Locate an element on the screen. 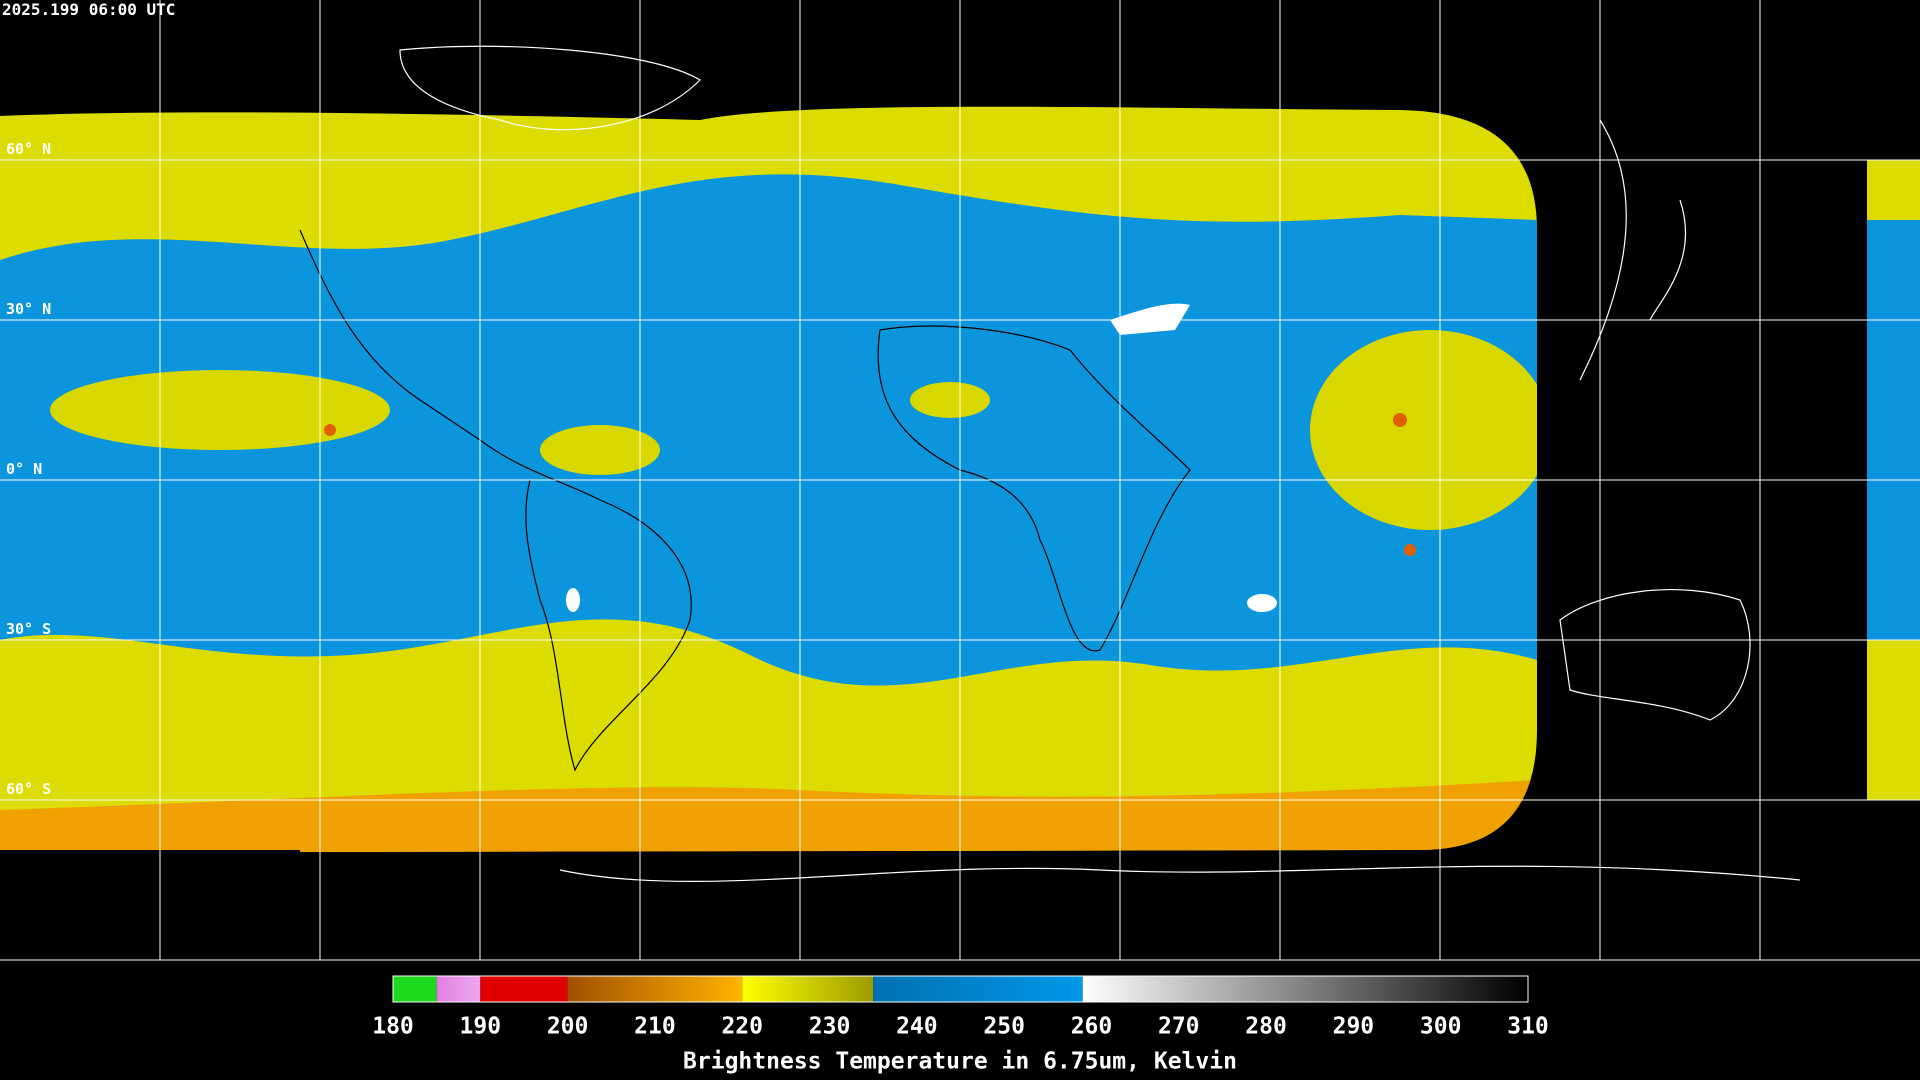  colorbar-tick-label: 230 is located at coordinates (830, 1027).